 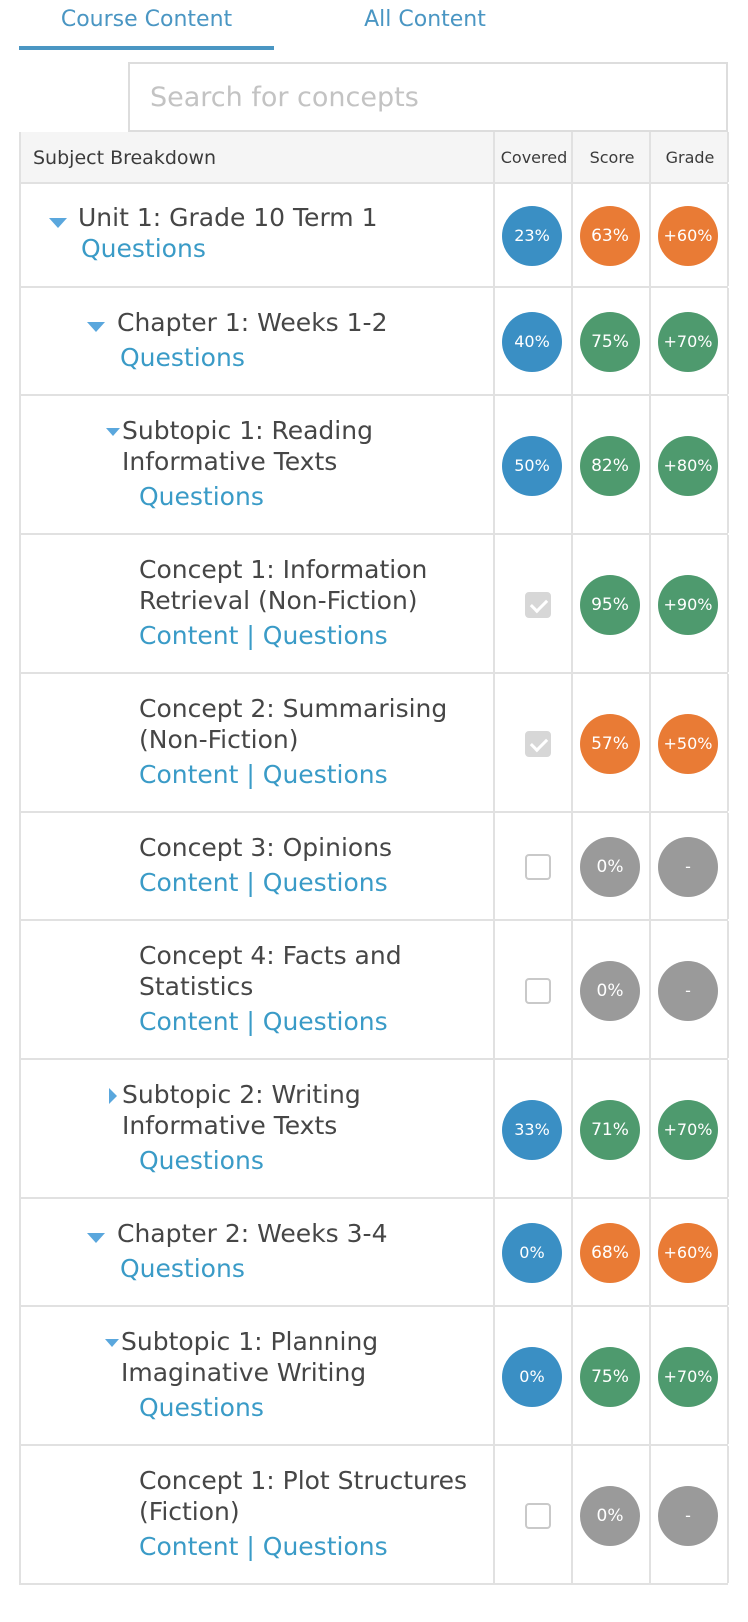 What do you see at coordinates (688, 466) in the screenshot?
I see `grade-badge: +80%` at bounding box center [688, 466].